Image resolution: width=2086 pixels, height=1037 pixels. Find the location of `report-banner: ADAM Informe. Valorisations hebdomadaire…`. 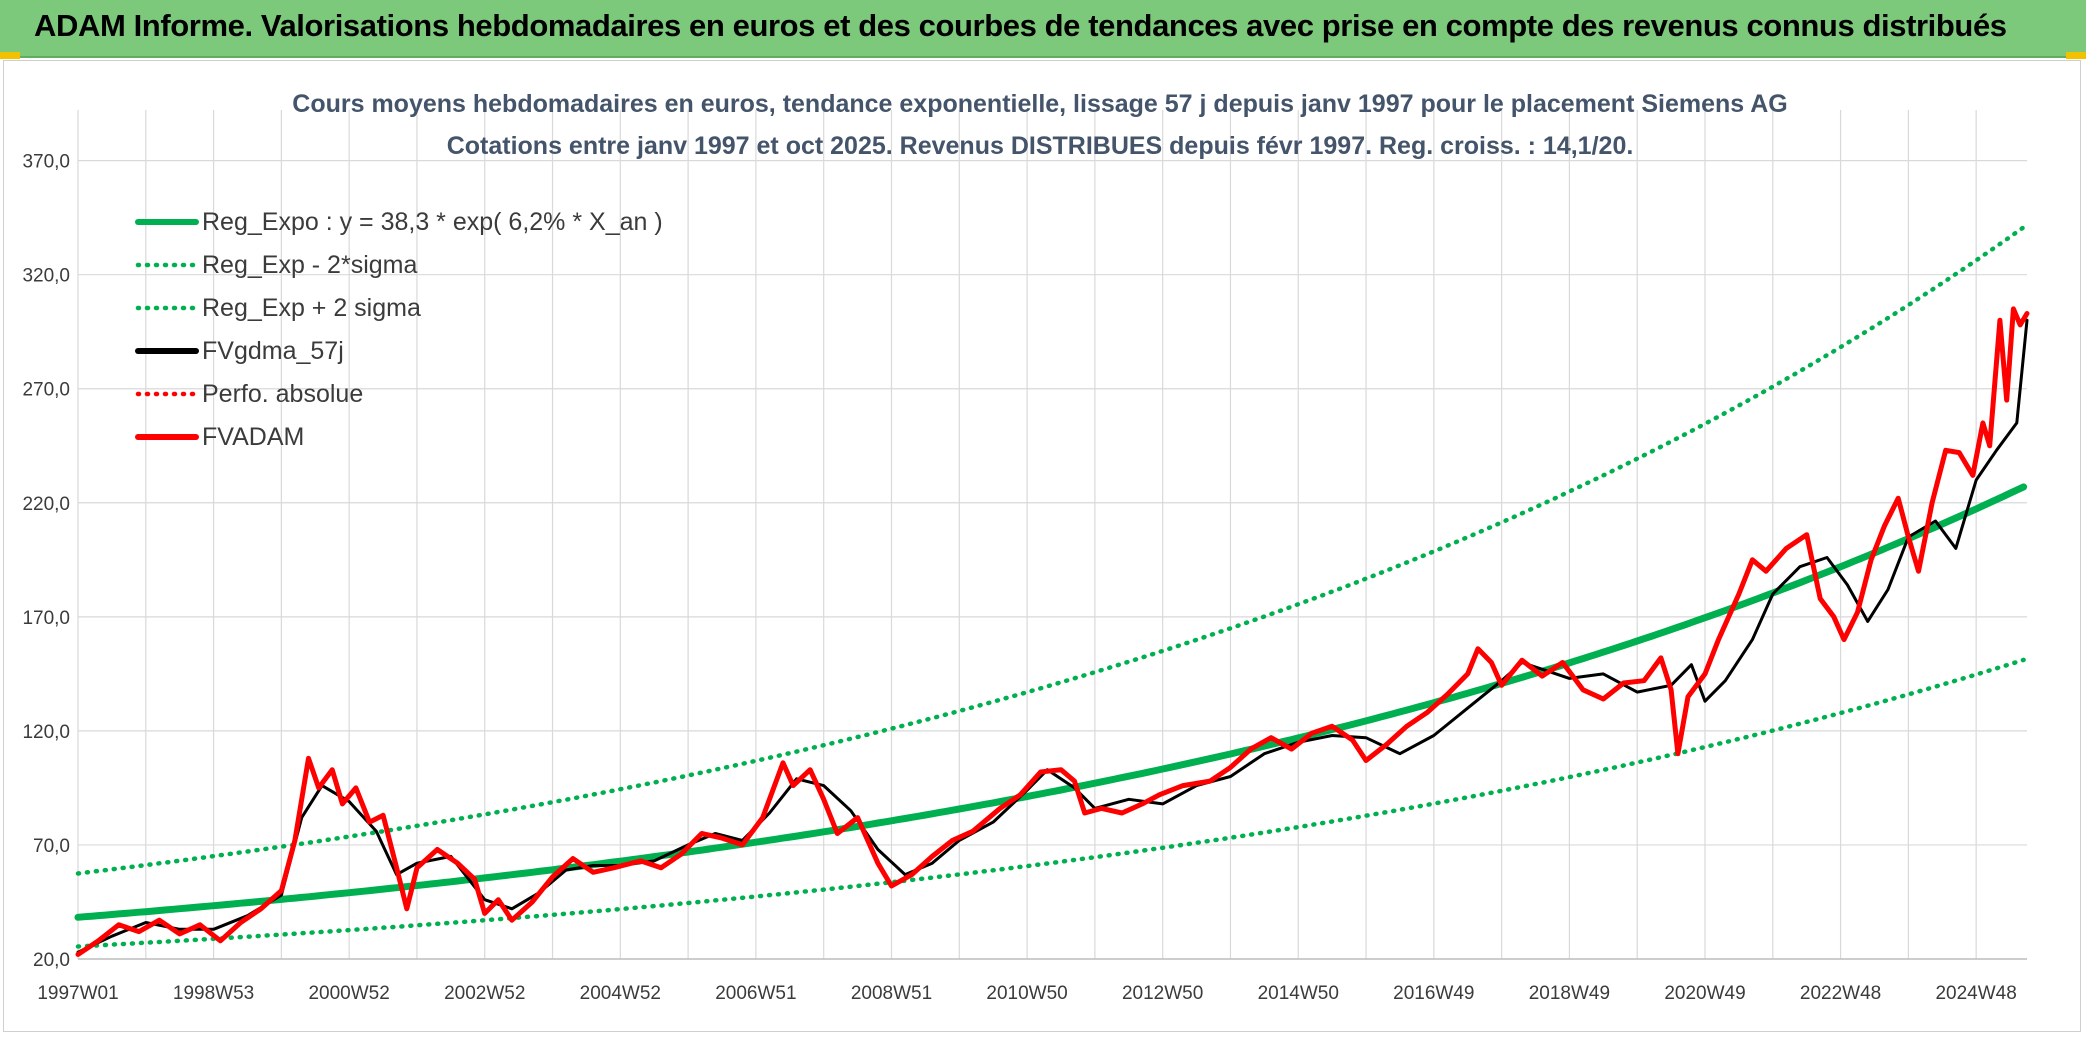

report-banner: ADAM Informe. Valorisations hebdomadaire… is located at coordinates (1043, 29).